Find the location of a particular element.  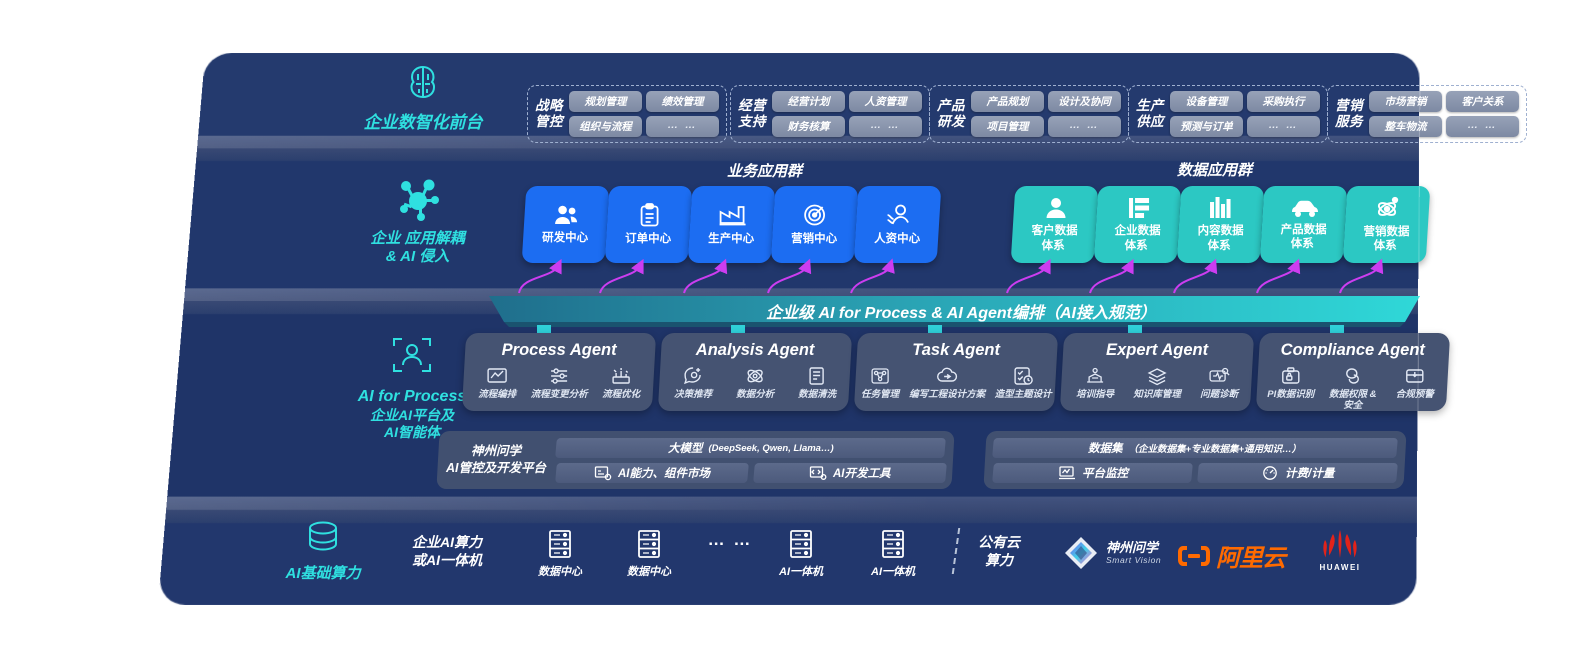

market-icon is located at coordinates (603, 472).